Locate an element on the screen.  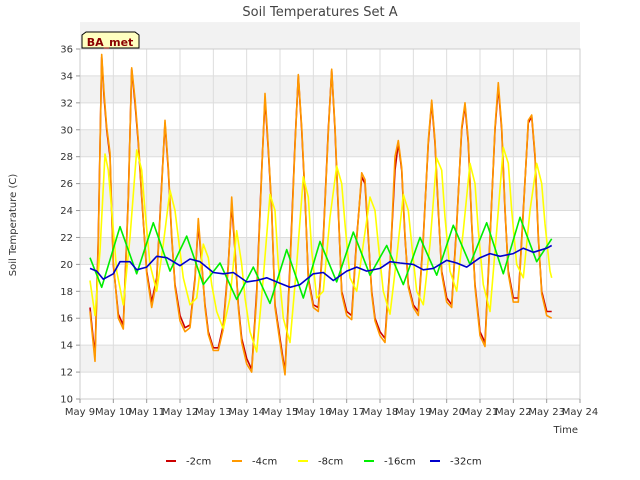
y-axis-title: Soil Temperature (C) is located at coordinates (13, 225).